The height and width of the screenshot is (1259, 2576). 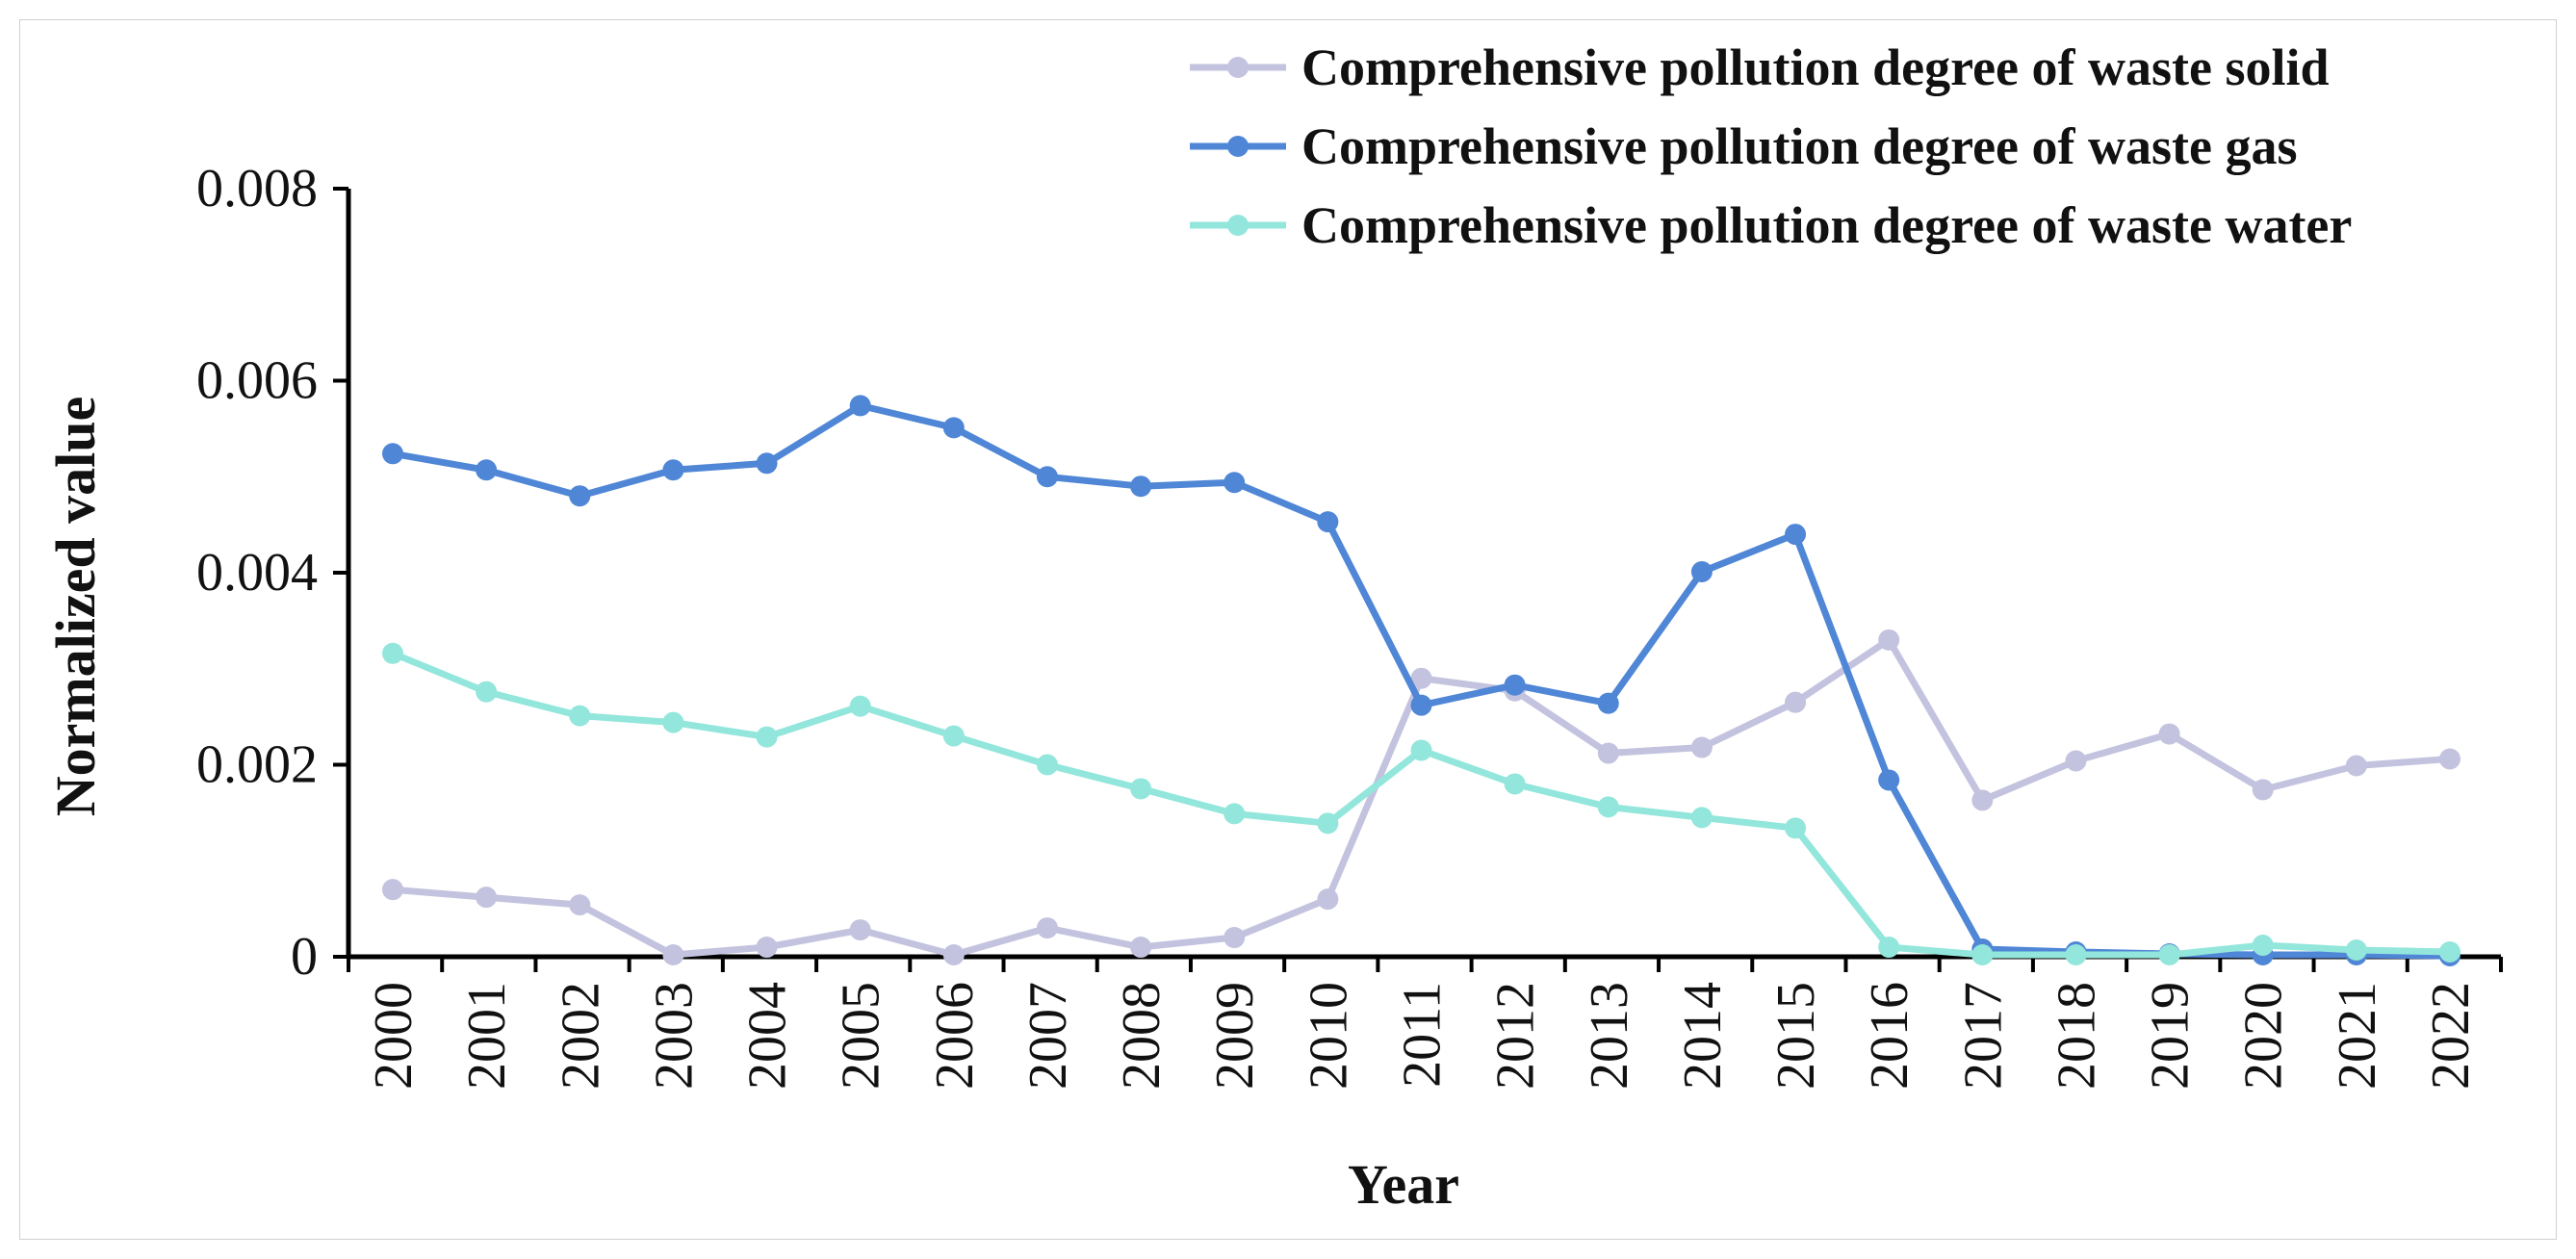 I want to click on x-axis-title: Year, so click(x=1404, y=1184).